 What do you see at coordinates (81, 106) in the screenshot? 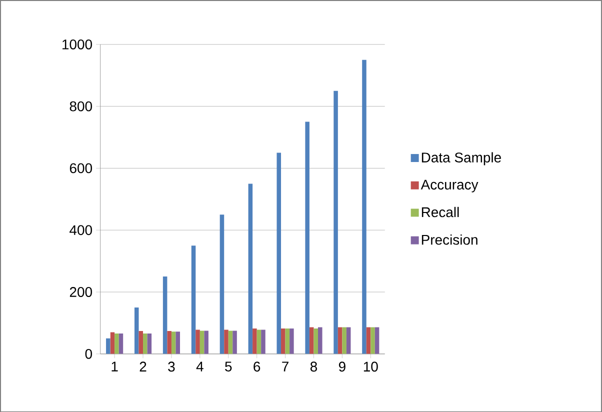
I see `y-tick-label: 800` at bounding box center [81, 106].